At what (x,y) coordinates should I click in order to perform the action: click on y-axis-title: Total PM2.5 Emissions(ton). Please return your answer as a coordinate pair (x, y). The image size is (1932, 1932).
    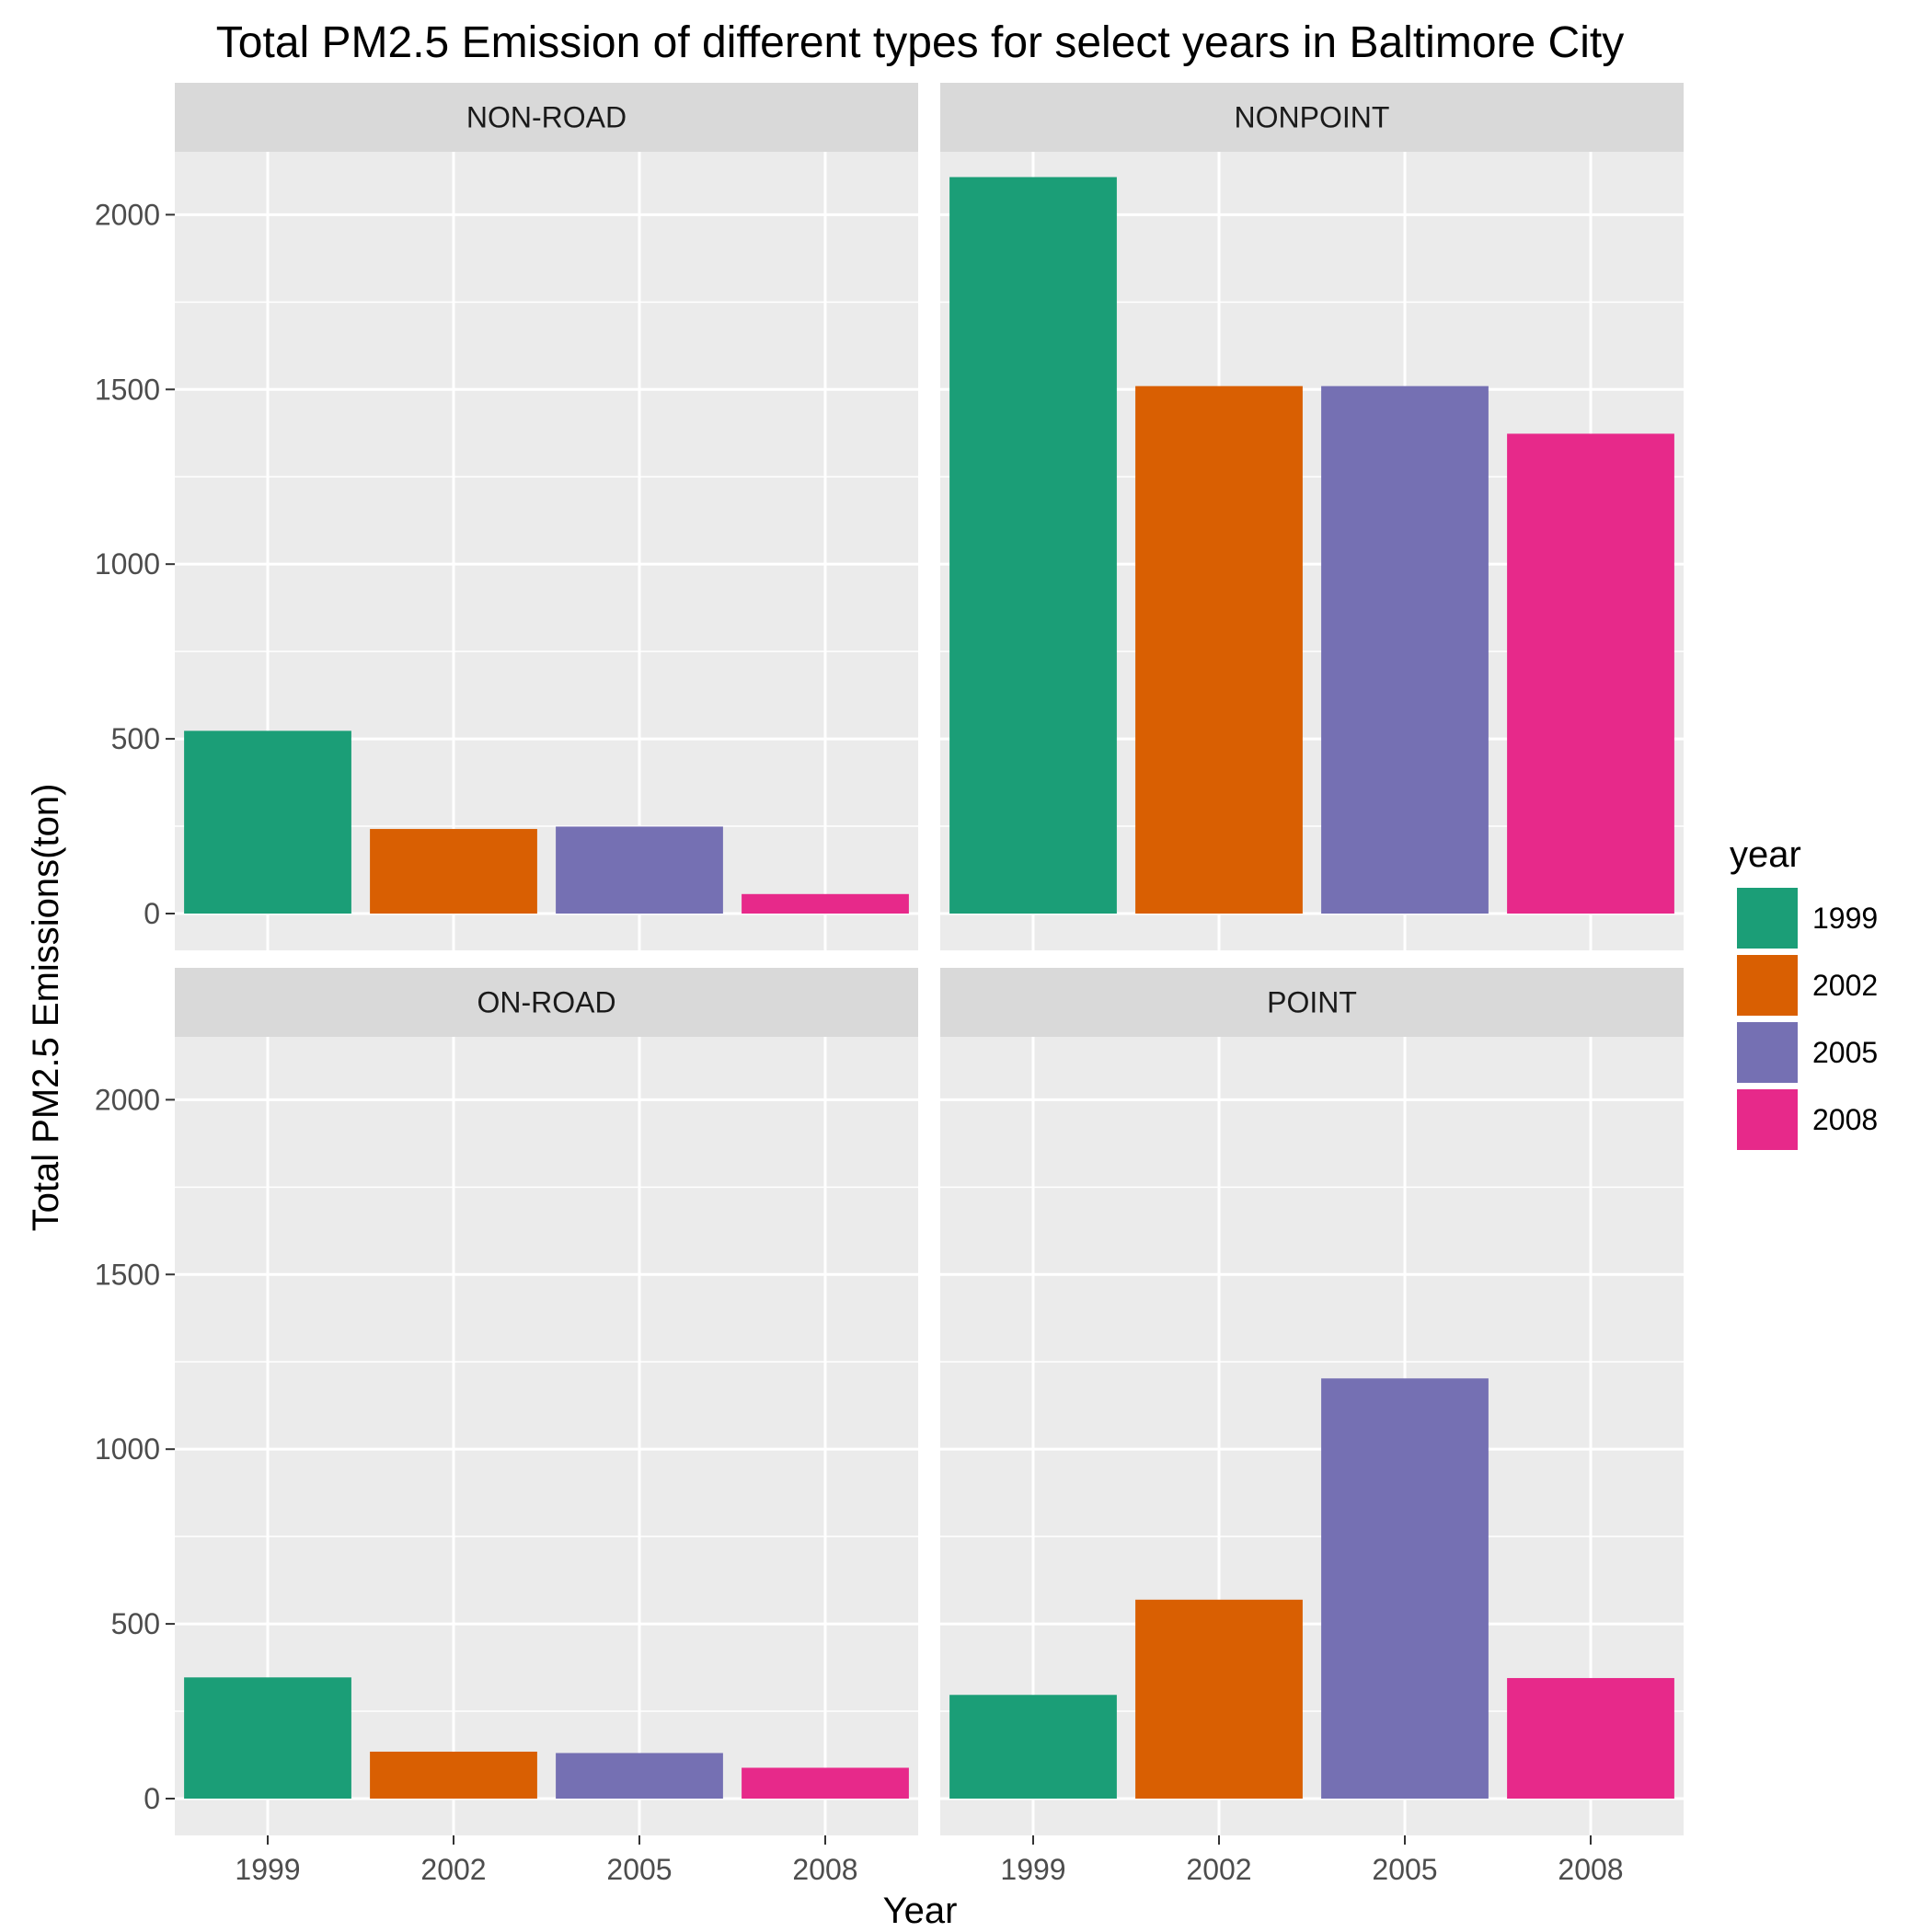
    Looking at the image, I should click on (46, 1008).